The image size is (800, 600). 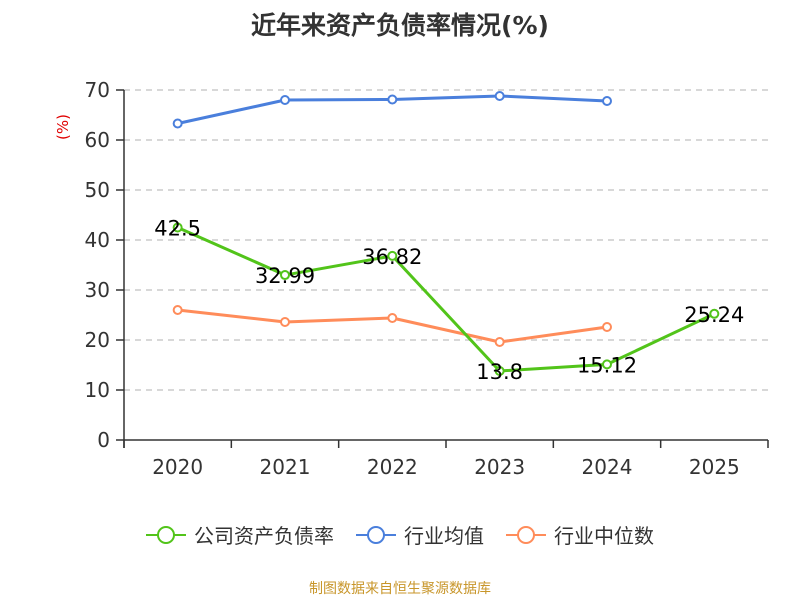 I want to click on y-tick-label: 40, so click(x=97, y=240).